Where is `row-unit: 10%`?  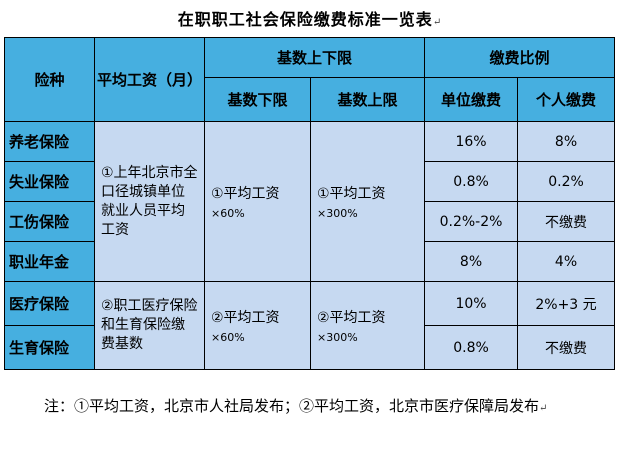 row-unit: 10% is located at coordinates (471, 303).